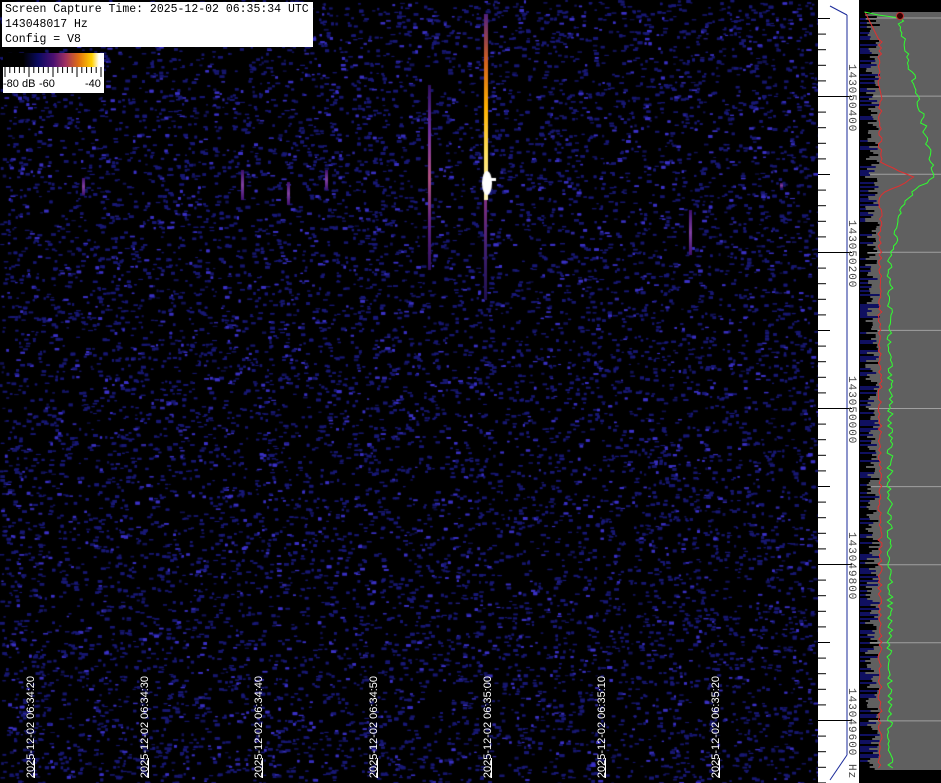  Describe the element at coordinates (46, 24) in the screenshot. I see `frequency-readout: 143048017 Hz` at that location.